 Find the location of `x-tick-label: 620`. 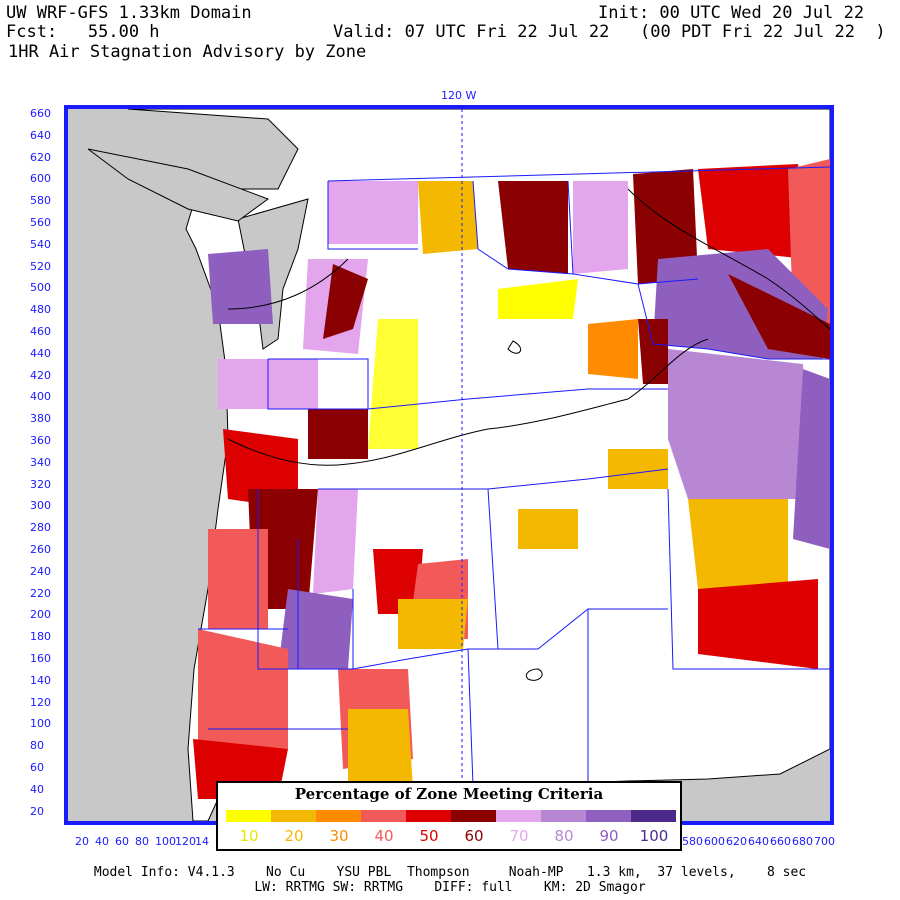

x-tick-label: 620 is located at coordinates (736, 841).